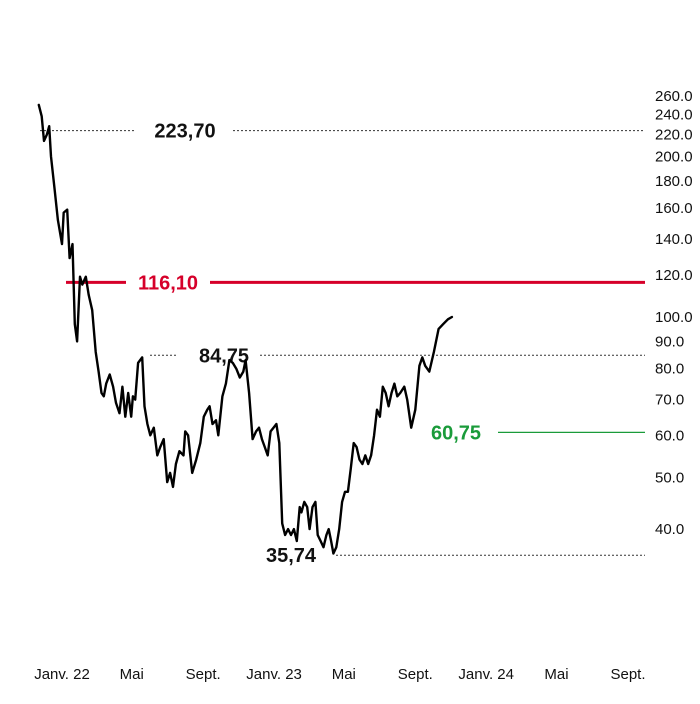 The width and height of the screenshot is (700, 704). Describe the element at coordinates (674, 114) in the screenshot. I see `y-tick-label: 240.0` at that location.